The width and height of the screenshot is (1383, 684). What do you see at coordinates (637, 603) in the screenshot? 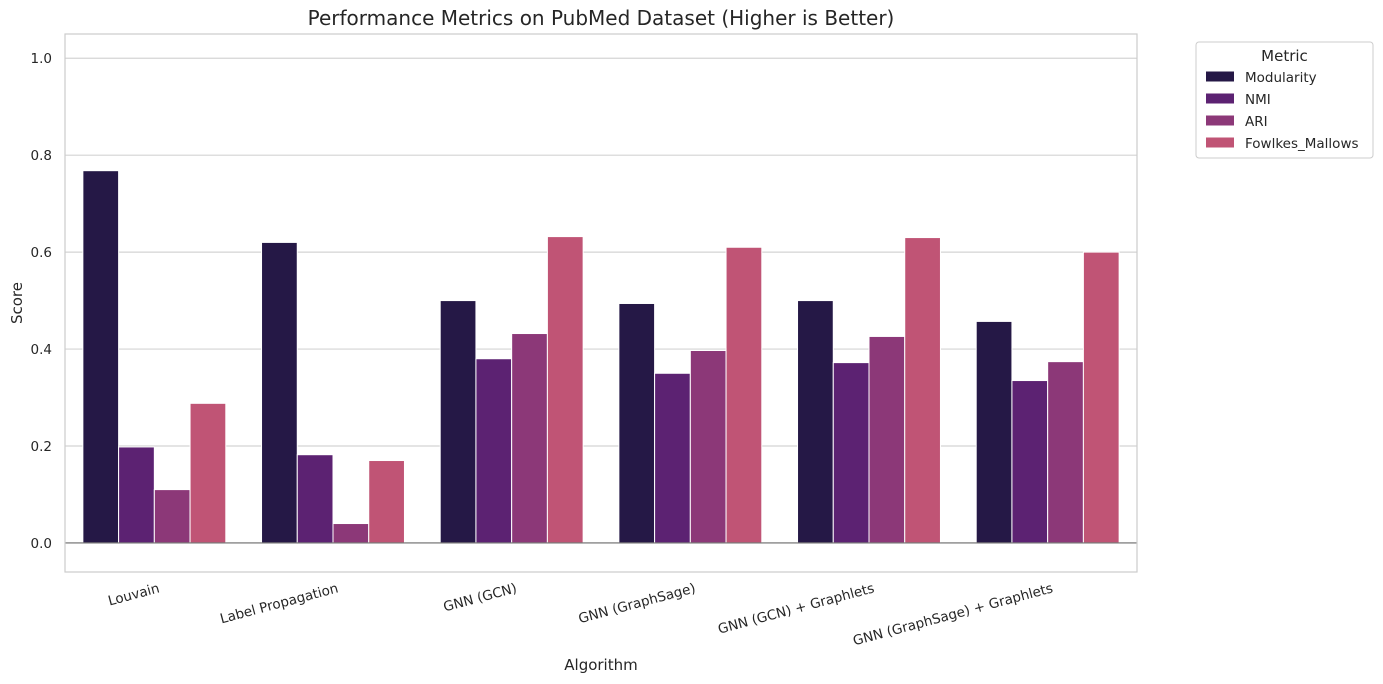
I see `x-tick-label: GNN (GraphSage)` at bounding box center [637, 603].